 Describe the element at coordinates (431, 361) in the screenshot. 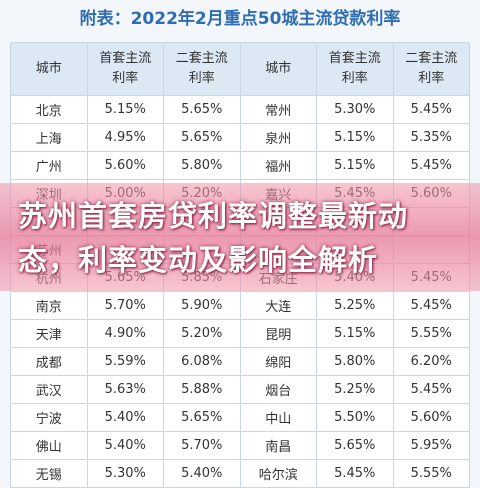

I see `table-cell: 6.20%` at that location.